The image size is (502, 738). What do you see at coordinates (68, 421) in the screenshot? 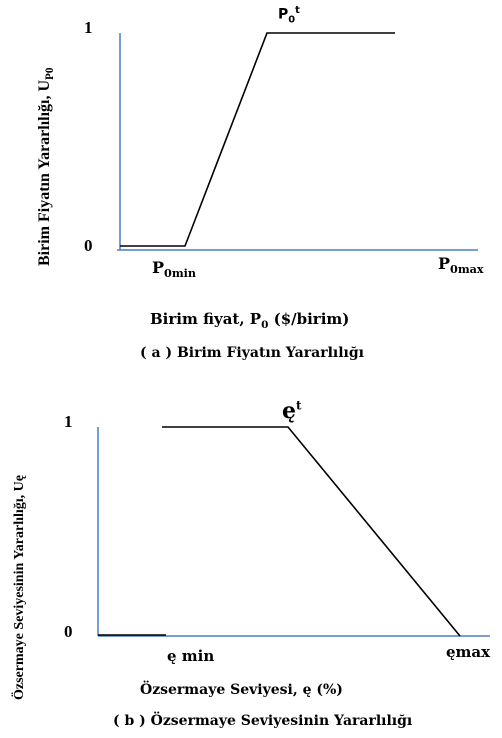
I see `panel-b-tick-1: 1` at bounding box center [68, 421].